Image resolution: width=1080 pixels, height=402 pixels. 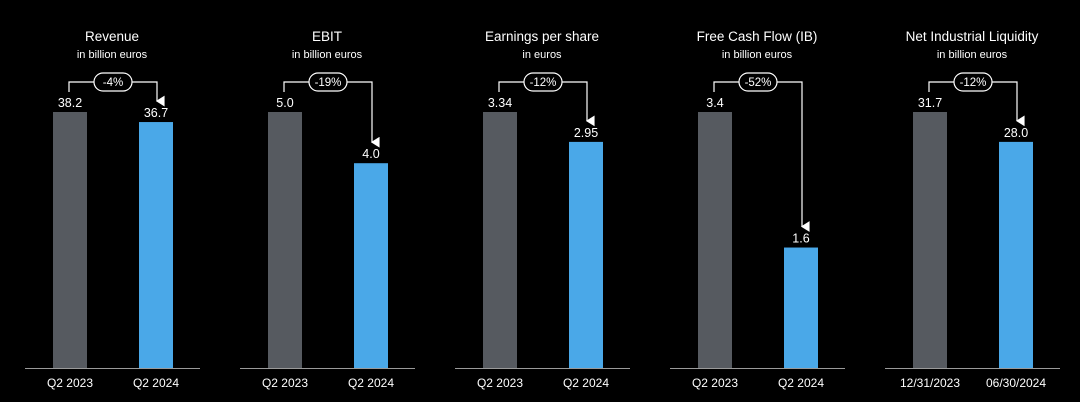 What do you see at coordinates (1016, 383) in the screenshot?
I see `category-label: 06/30/2024` at bounding box center [1016, 383].